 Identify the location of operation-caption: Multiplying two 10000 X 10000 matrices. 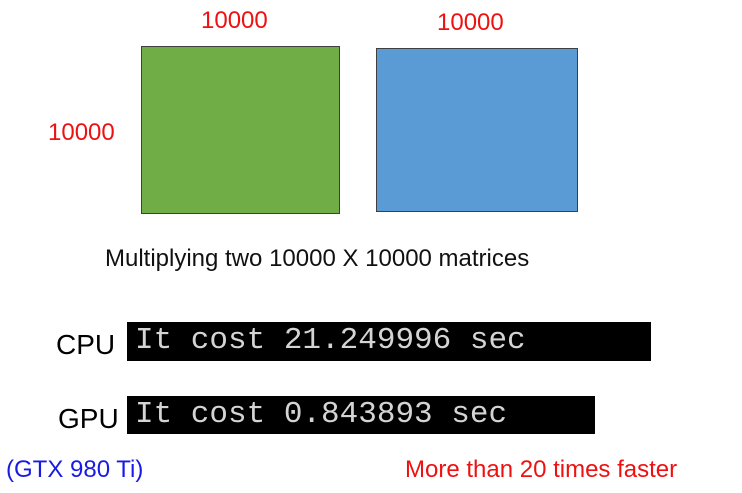
(317, 258).